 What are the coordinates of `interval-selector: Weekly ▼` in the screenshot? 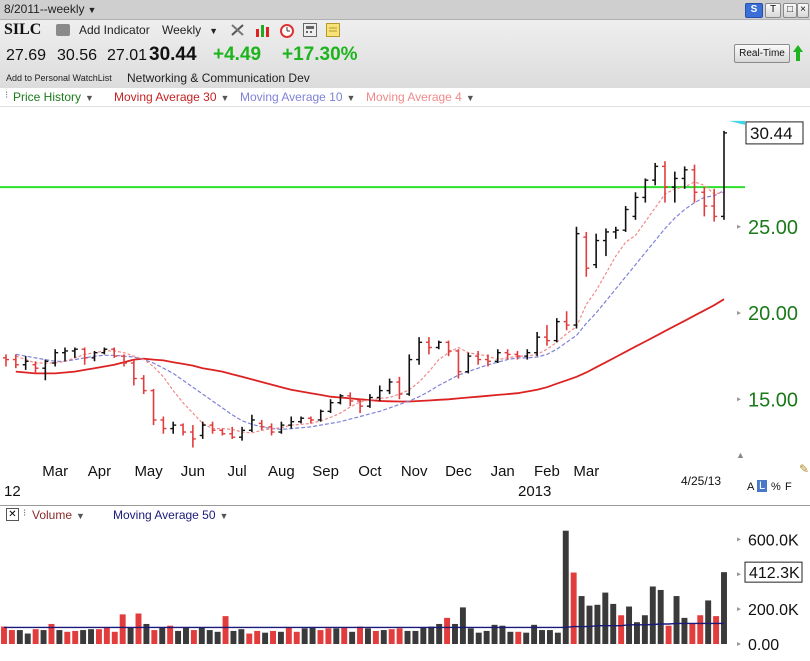 It's located at (190, 30).